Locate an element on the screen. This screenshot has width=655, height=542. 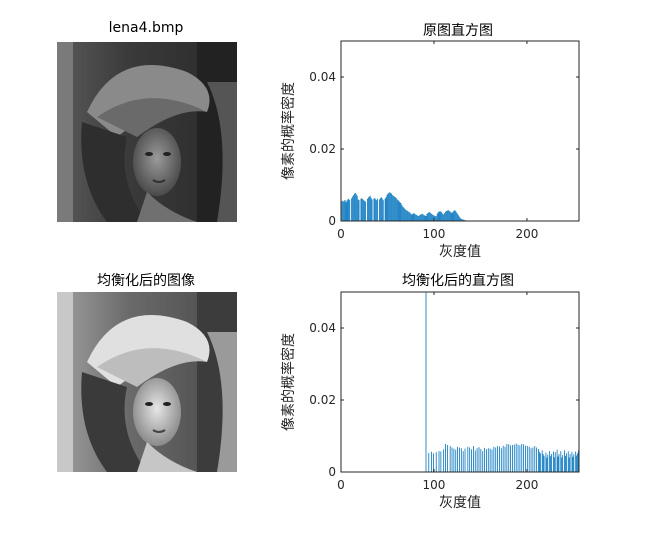
equalized-lena-image is located at coordinates (147, 382).